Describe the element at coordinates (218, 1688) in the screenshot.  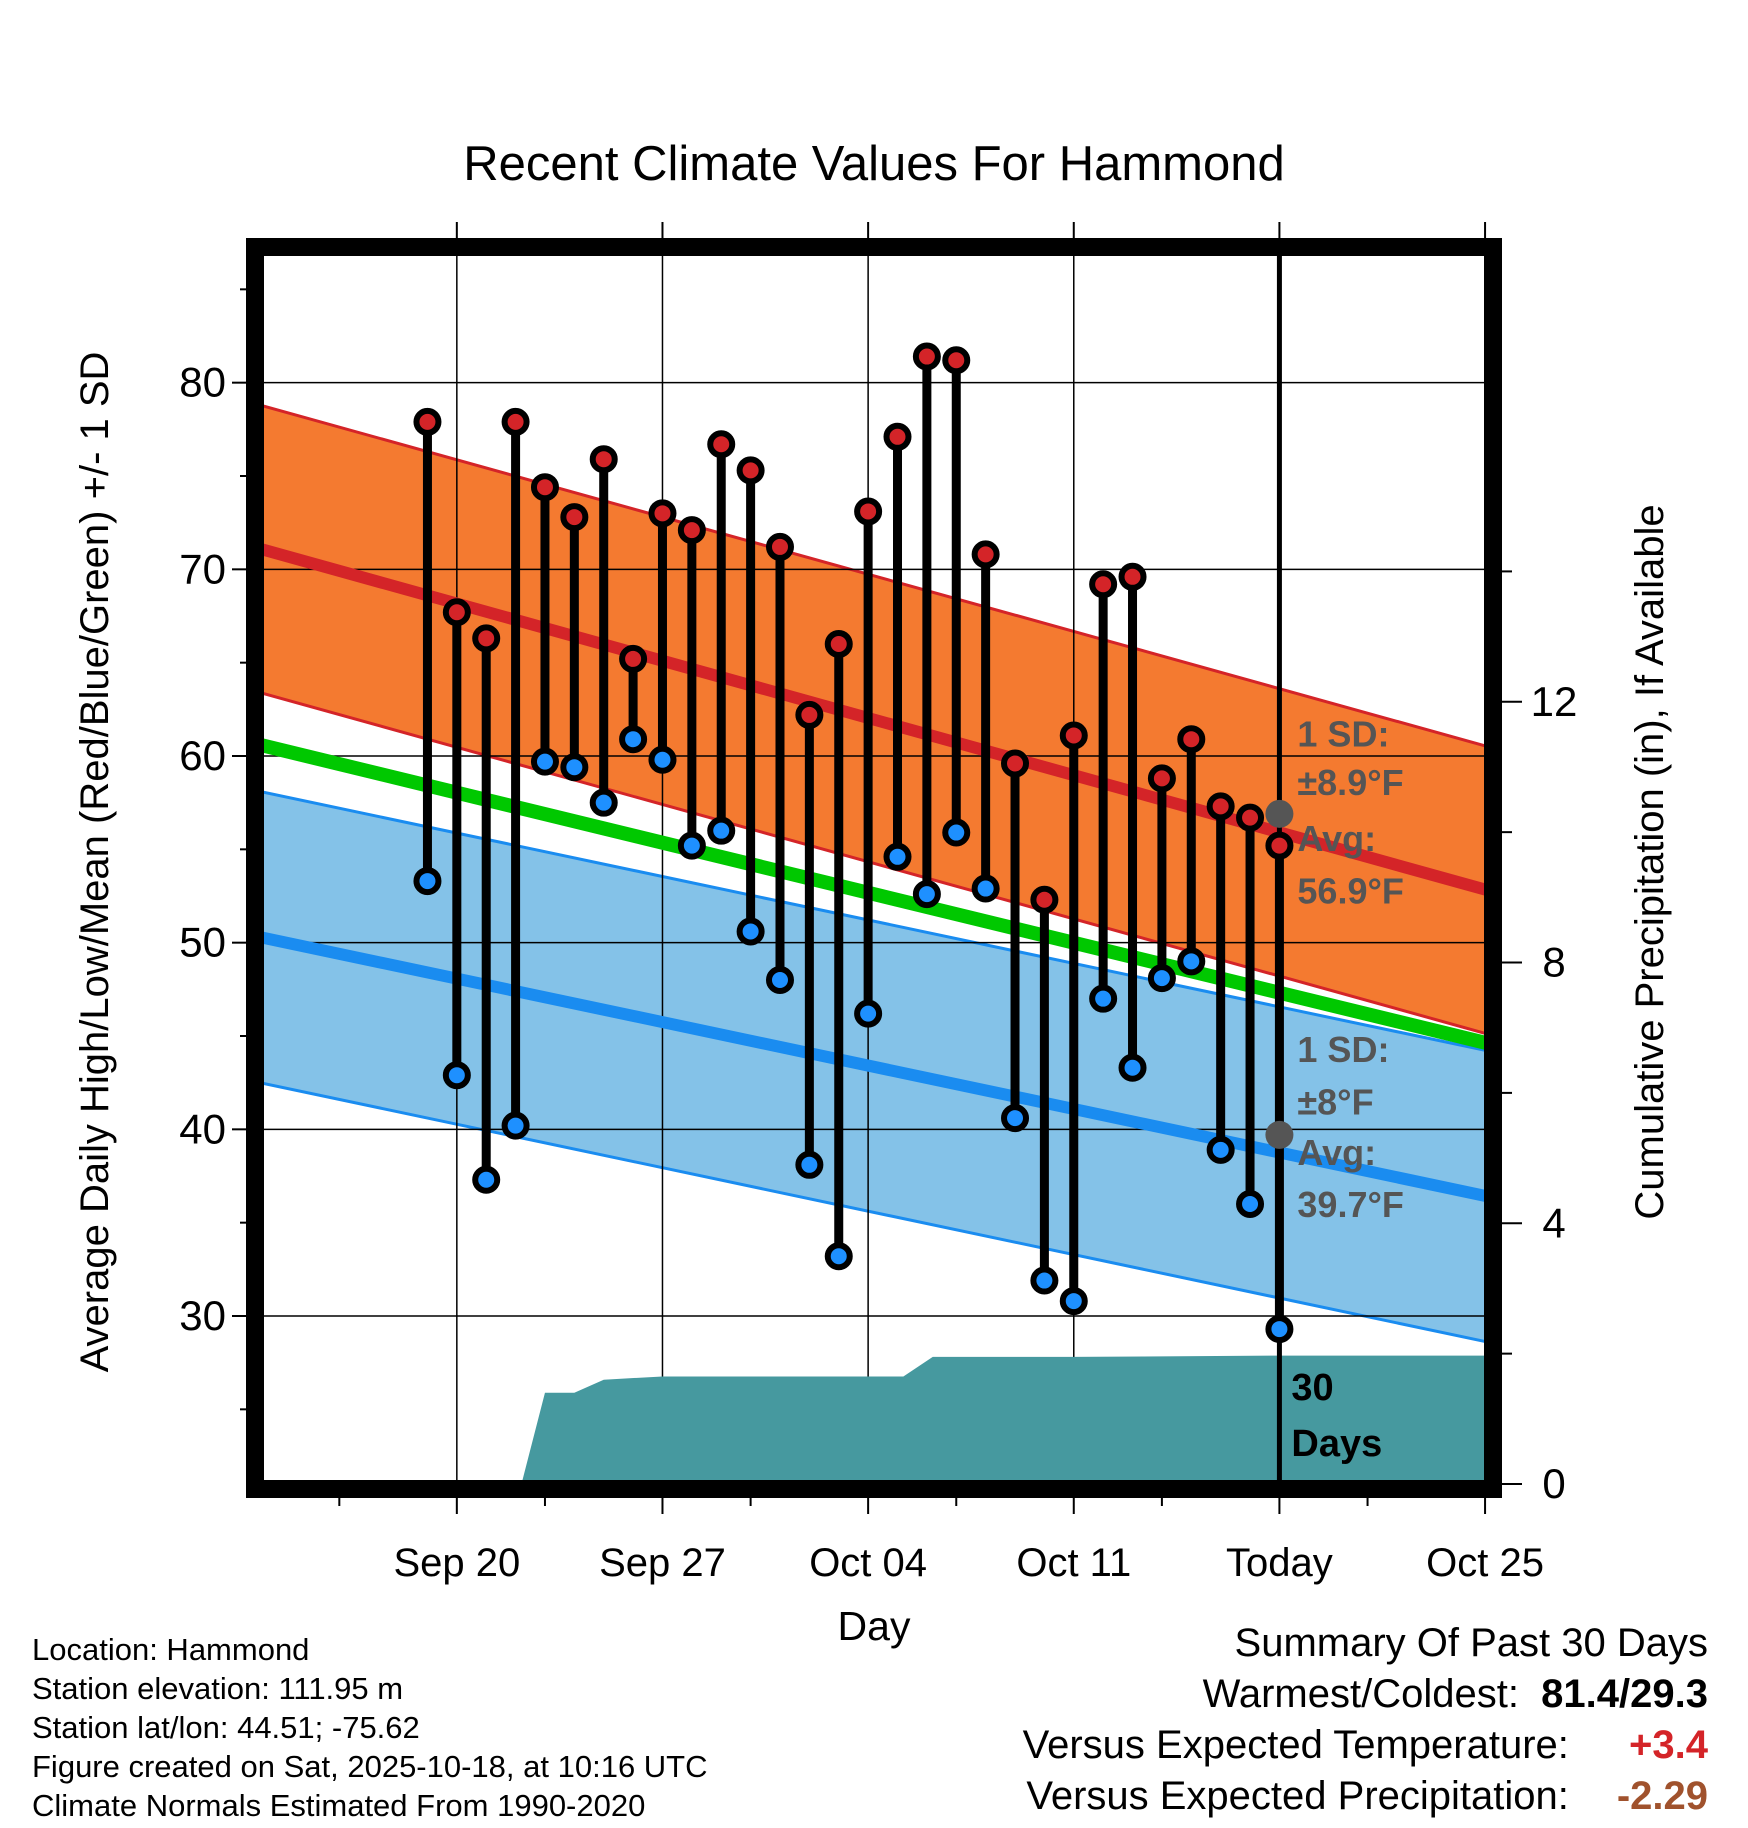
I see `elevation-text: Station elevation: 111.95 m` at that location.